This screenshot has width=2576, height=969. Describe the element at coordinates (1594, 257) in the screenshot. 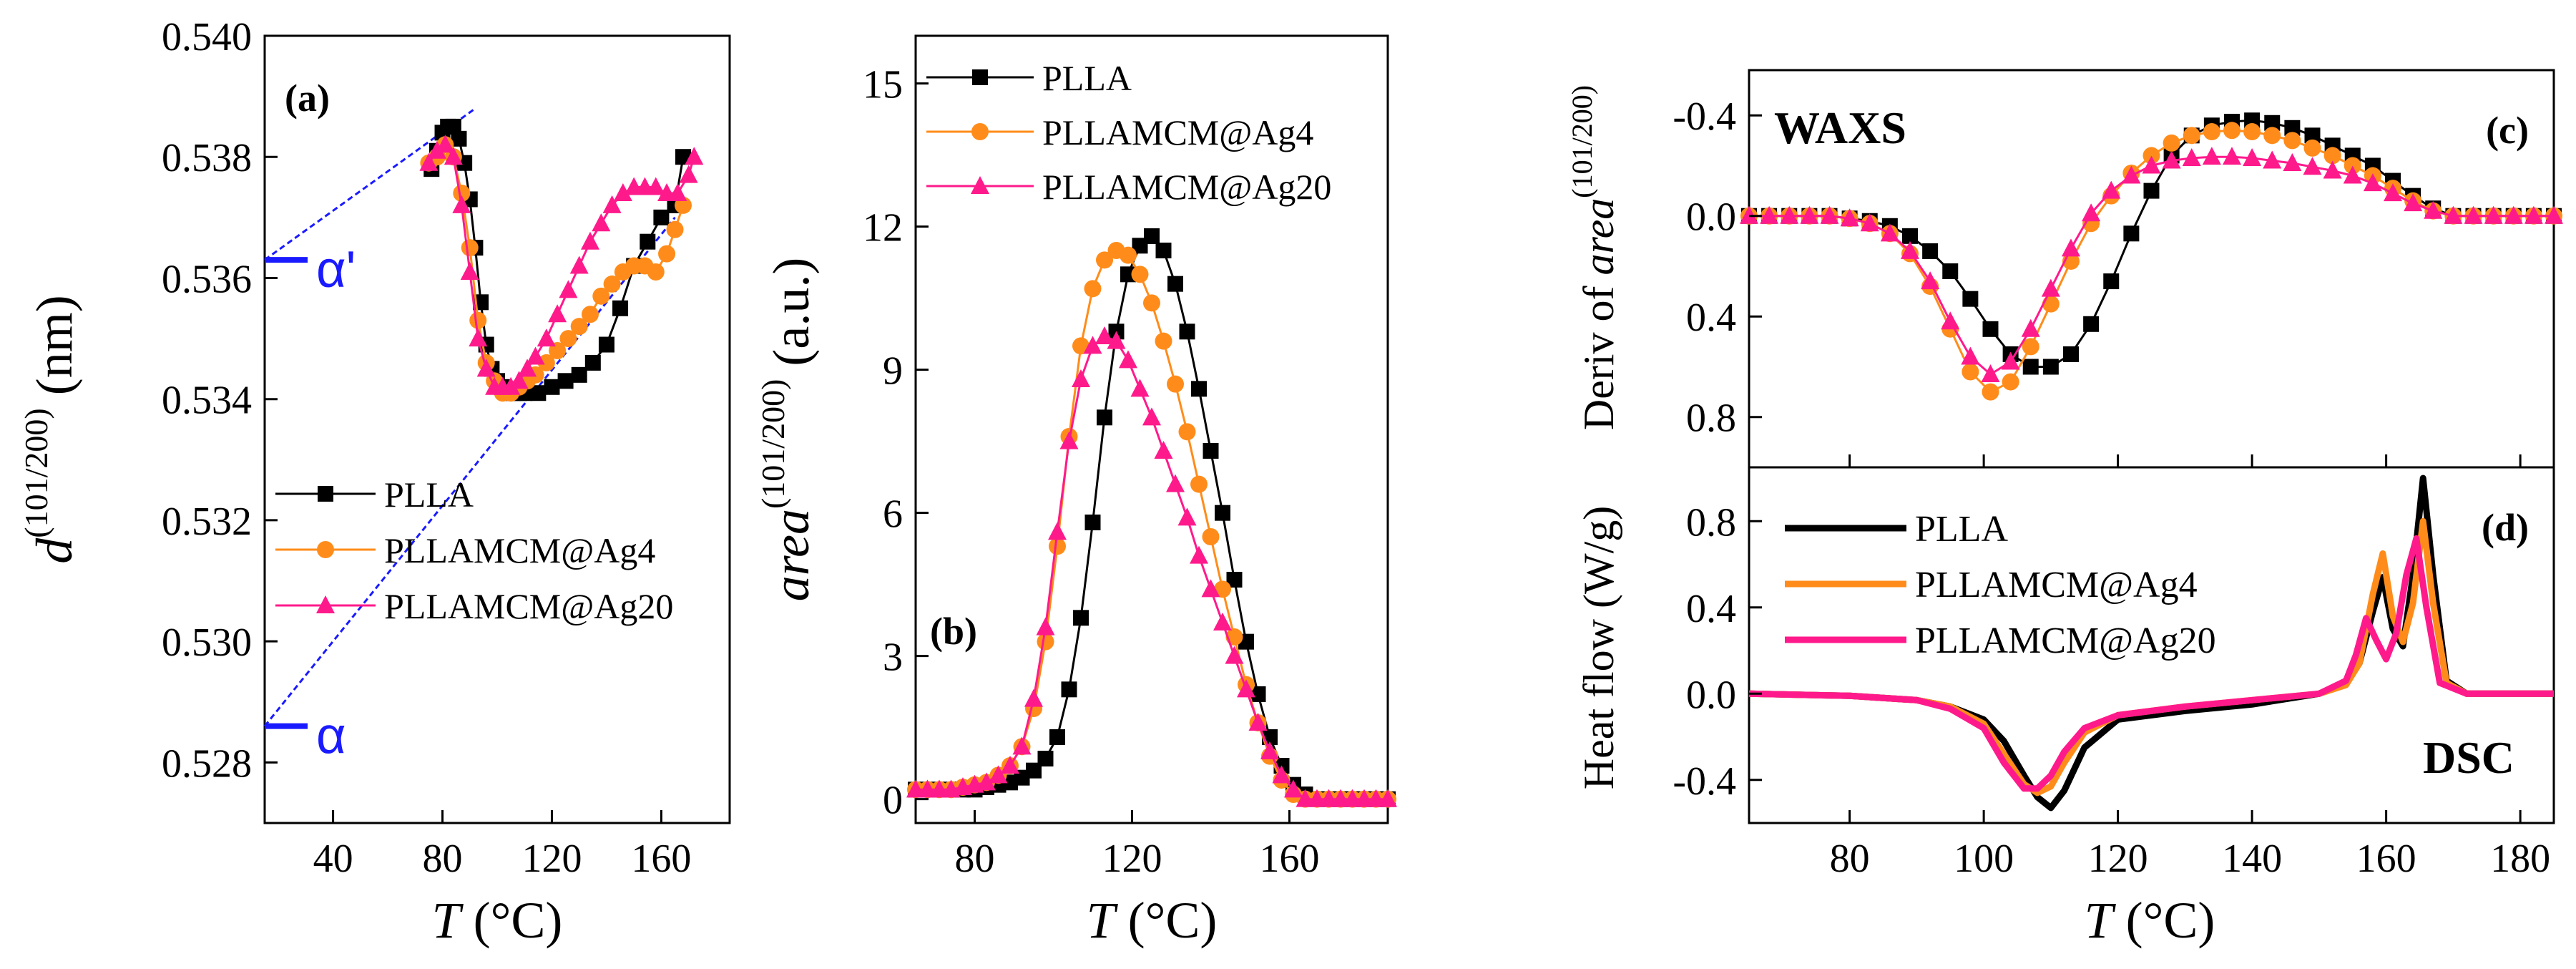

I see `panel-c-ylabel: Deriv of area(101/200)` at that location.